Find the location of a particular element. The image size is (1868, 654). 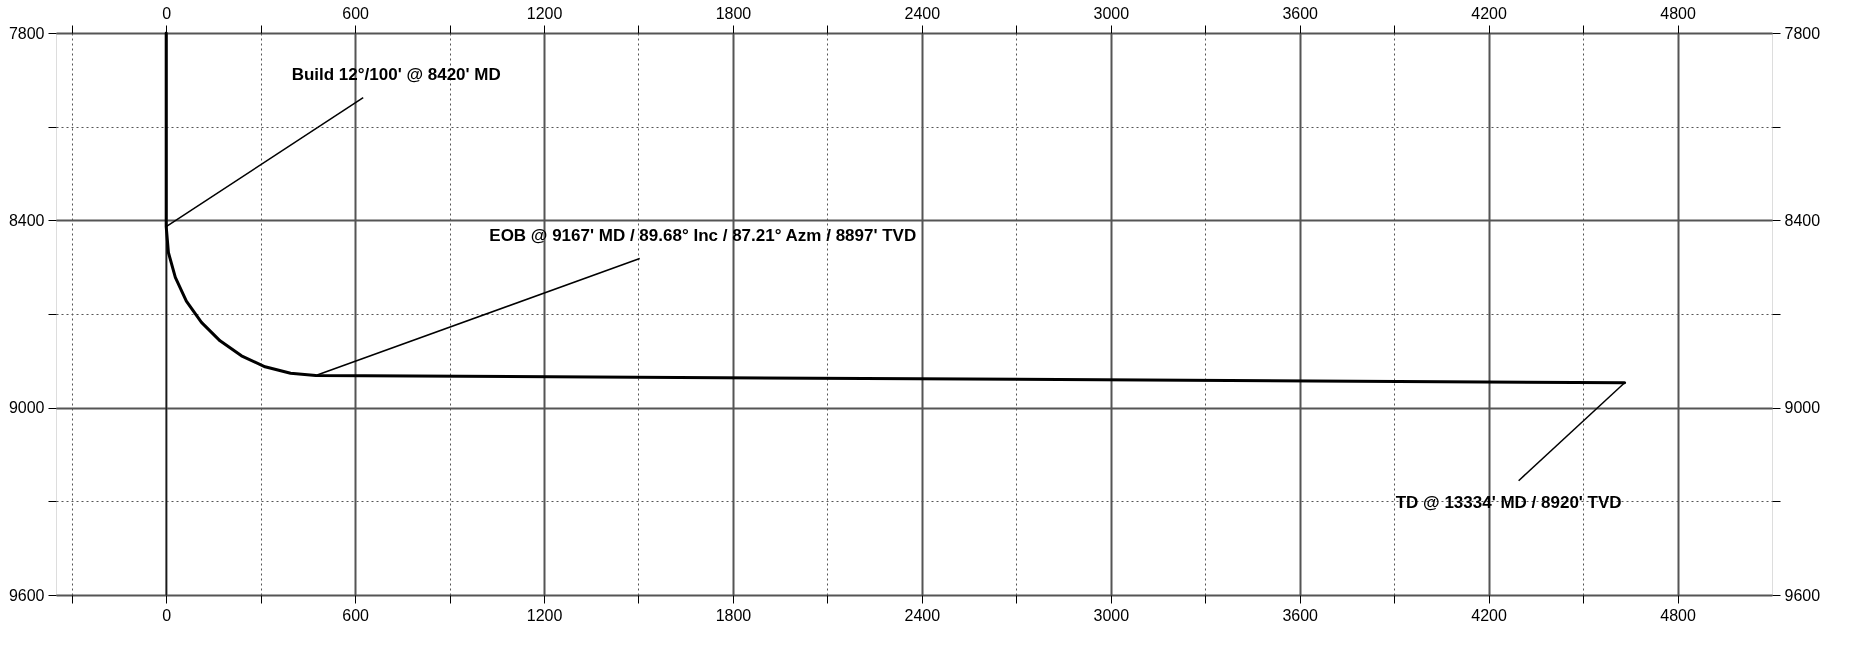

y2-tick-label: 9000 is located at coordinates (1802, 408).